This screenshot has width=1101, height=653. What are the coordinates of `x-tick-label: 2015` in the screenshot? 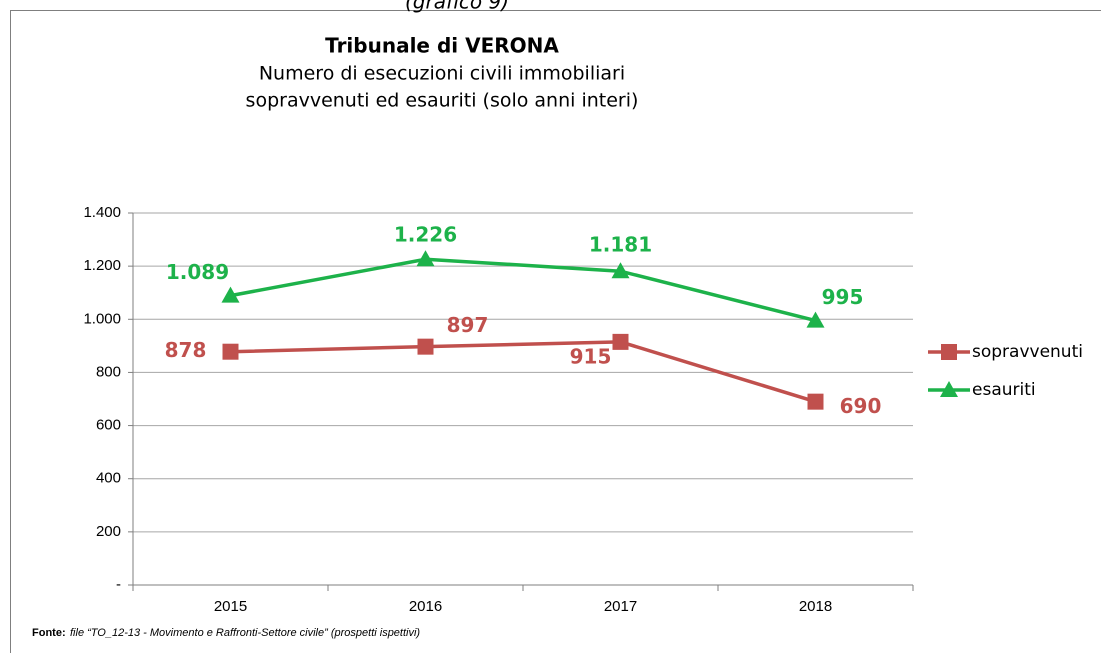 It's located at (230, 606).